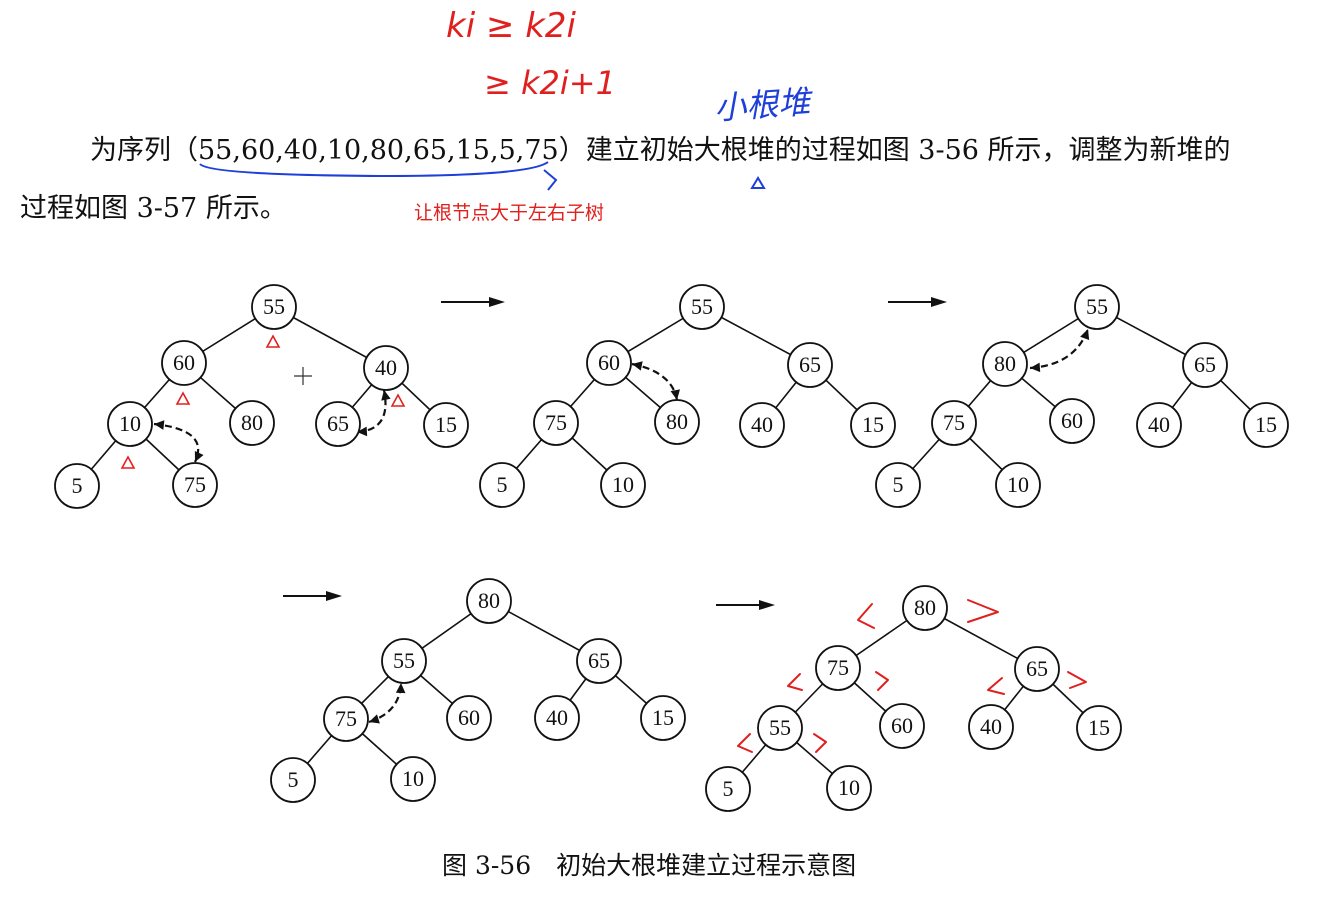 The image size is (1331, 905). I want to click on blue-underline, so click(374, 169).